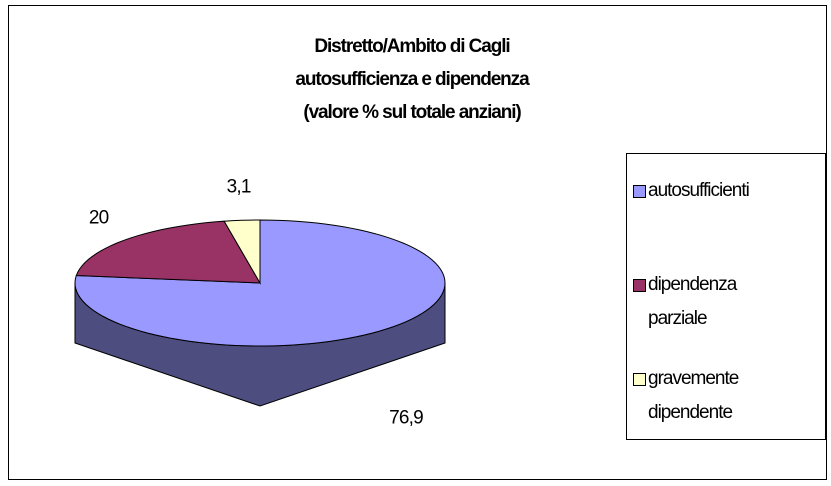  What do you see at coordinates (699, 190) in the screenshot?
I see `legend-label: autosufficienti` at bounding box center [699, 190].